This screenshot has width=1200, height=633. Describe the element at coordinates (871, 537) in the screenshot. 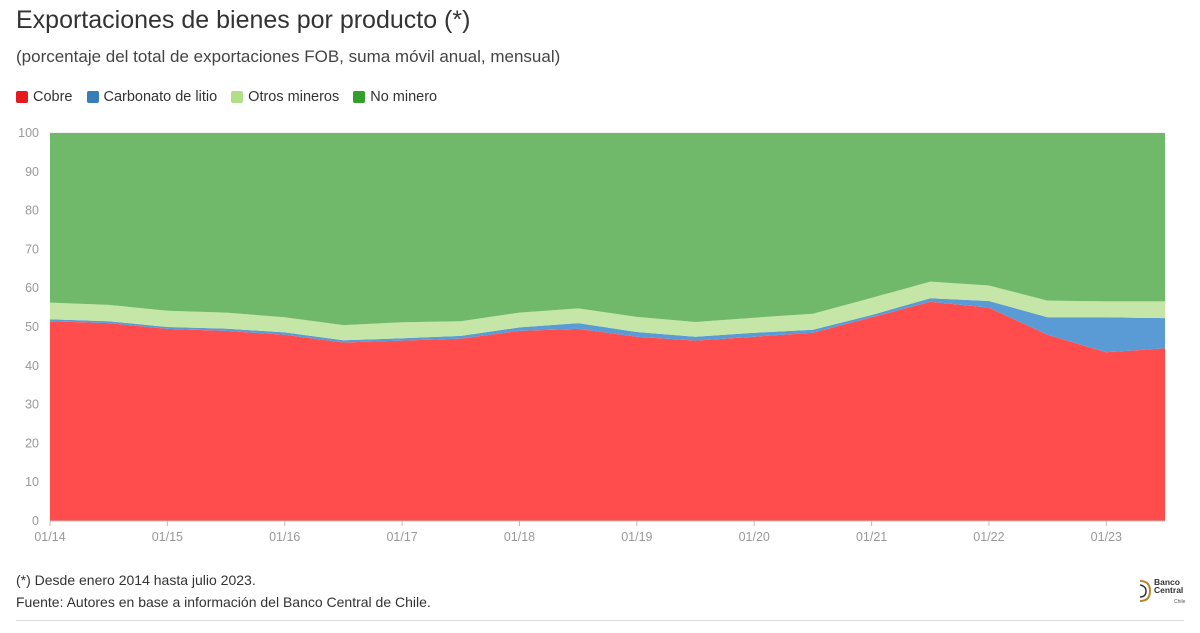

I see `x-tick-label: 01/21` at that location.